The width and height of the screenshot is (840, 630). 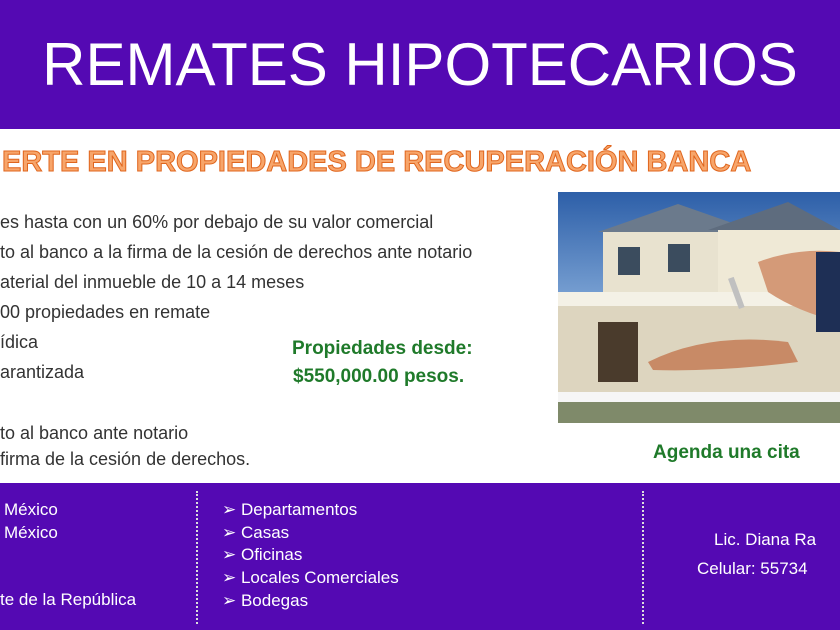 I want to click on benefit-line: arantizada, so click(x=42, y=372).